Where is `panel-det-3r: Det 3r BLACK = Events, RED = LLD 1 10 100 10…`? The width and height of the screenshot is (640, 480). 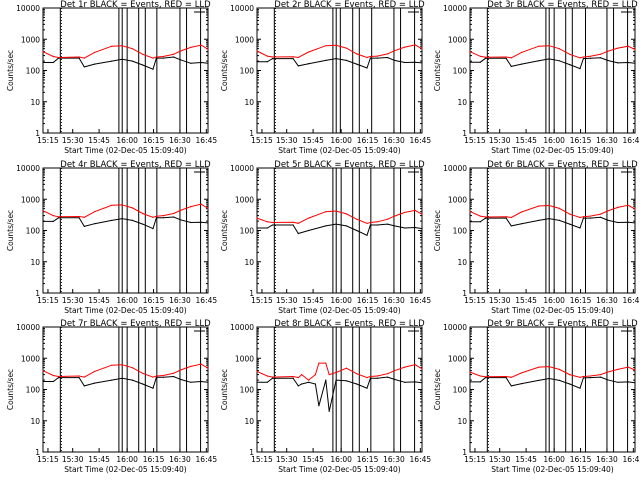 panel-det-3r: Det 3r BLACK = Events, RED = LLD 1 10 100 10… is located at coordinates (536, 77).